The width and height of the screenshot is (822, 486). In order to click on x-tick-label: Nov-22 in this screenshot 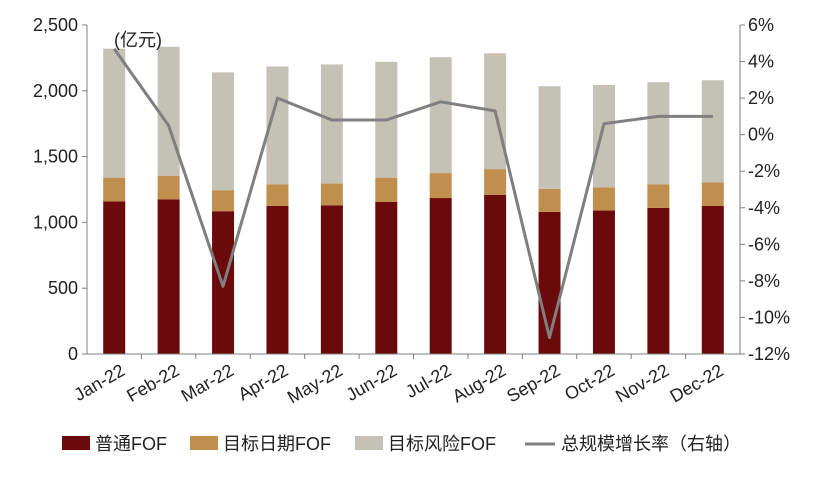, I will do `click(642, 383)`.